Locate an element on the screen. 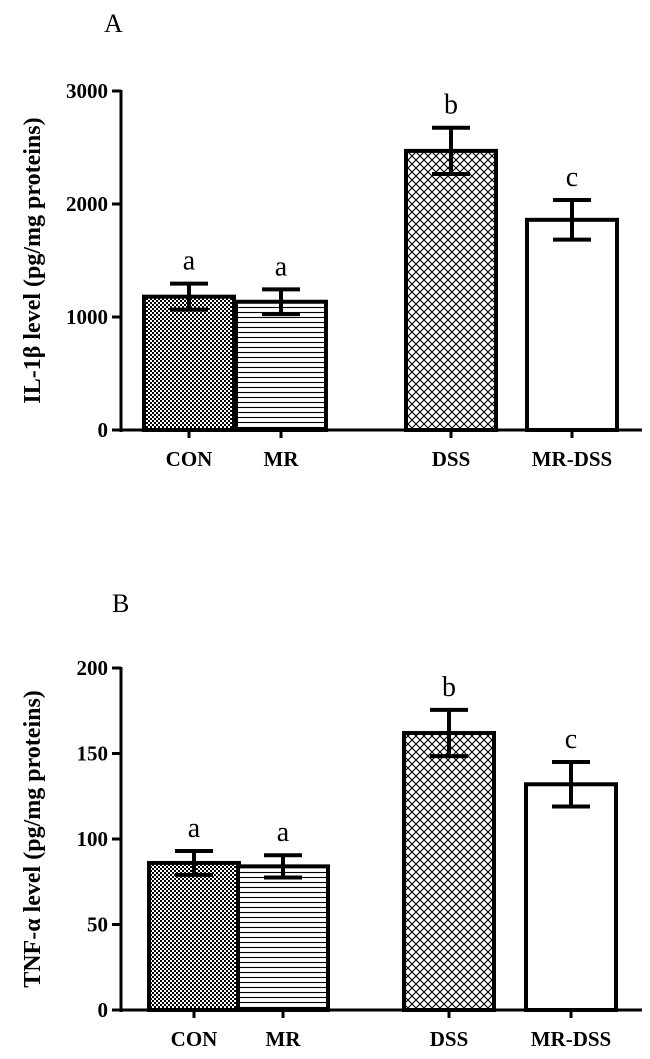  y-tick-label: 50 is located at coordinates (97, 925).